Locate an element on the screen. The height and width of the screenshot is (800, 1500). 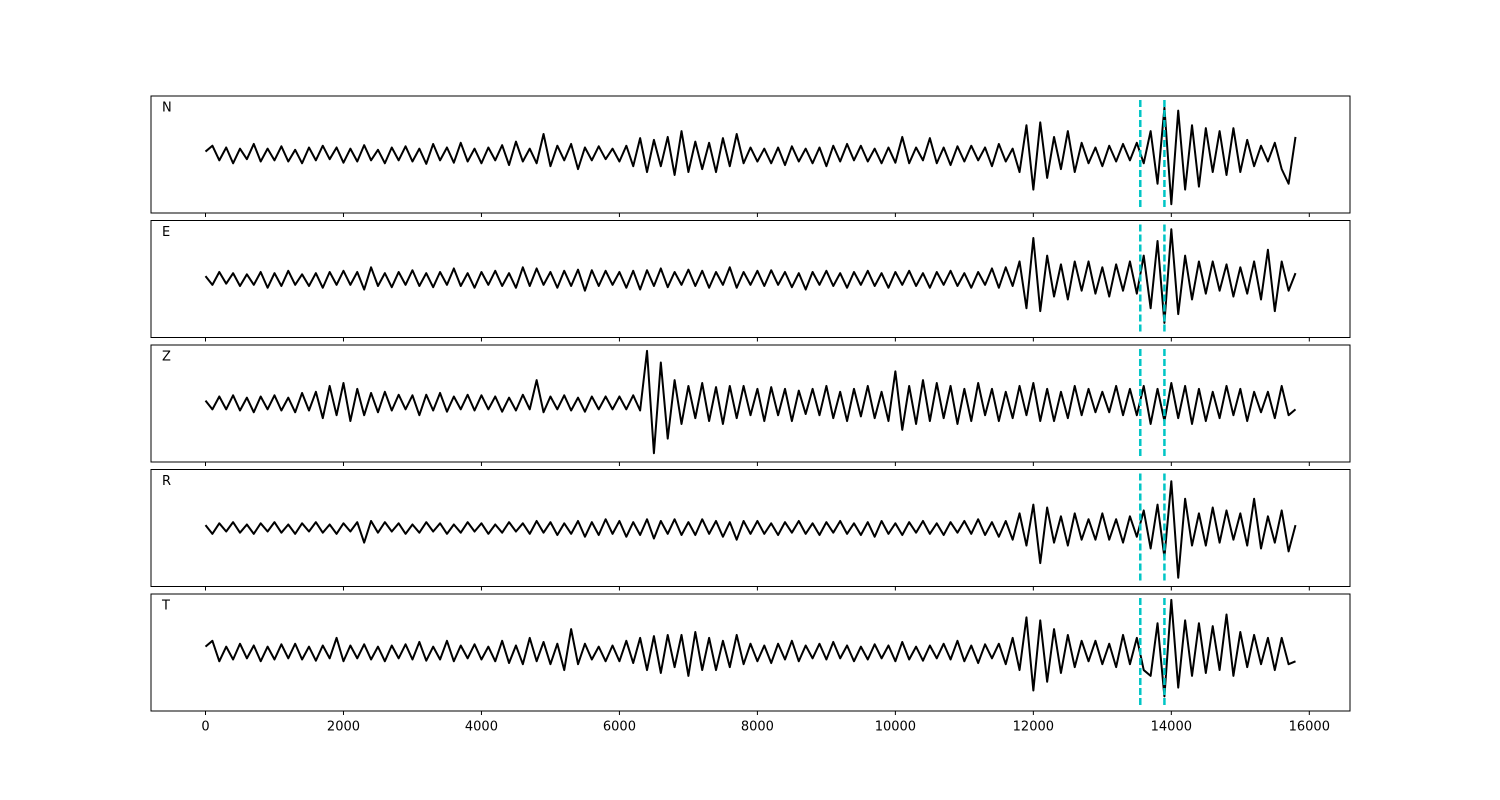
x-tick-label: 10000 is located at coordinates (895, 727).